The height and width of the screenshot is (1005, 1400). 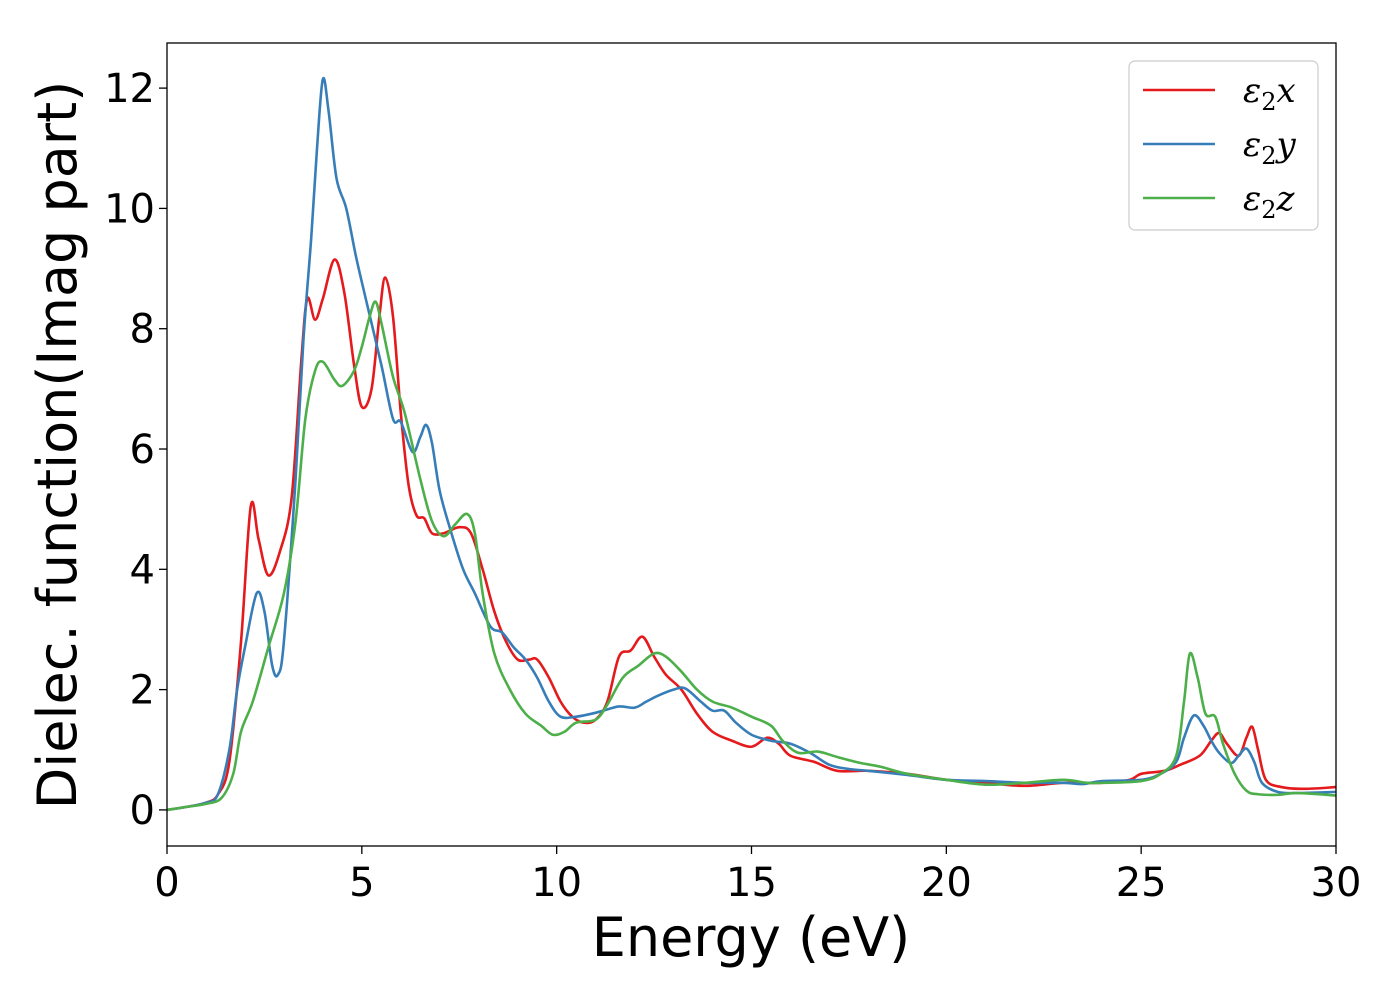 I want to click on legend: ε2x ε2y ε2z, so click(x=1223, y=145).